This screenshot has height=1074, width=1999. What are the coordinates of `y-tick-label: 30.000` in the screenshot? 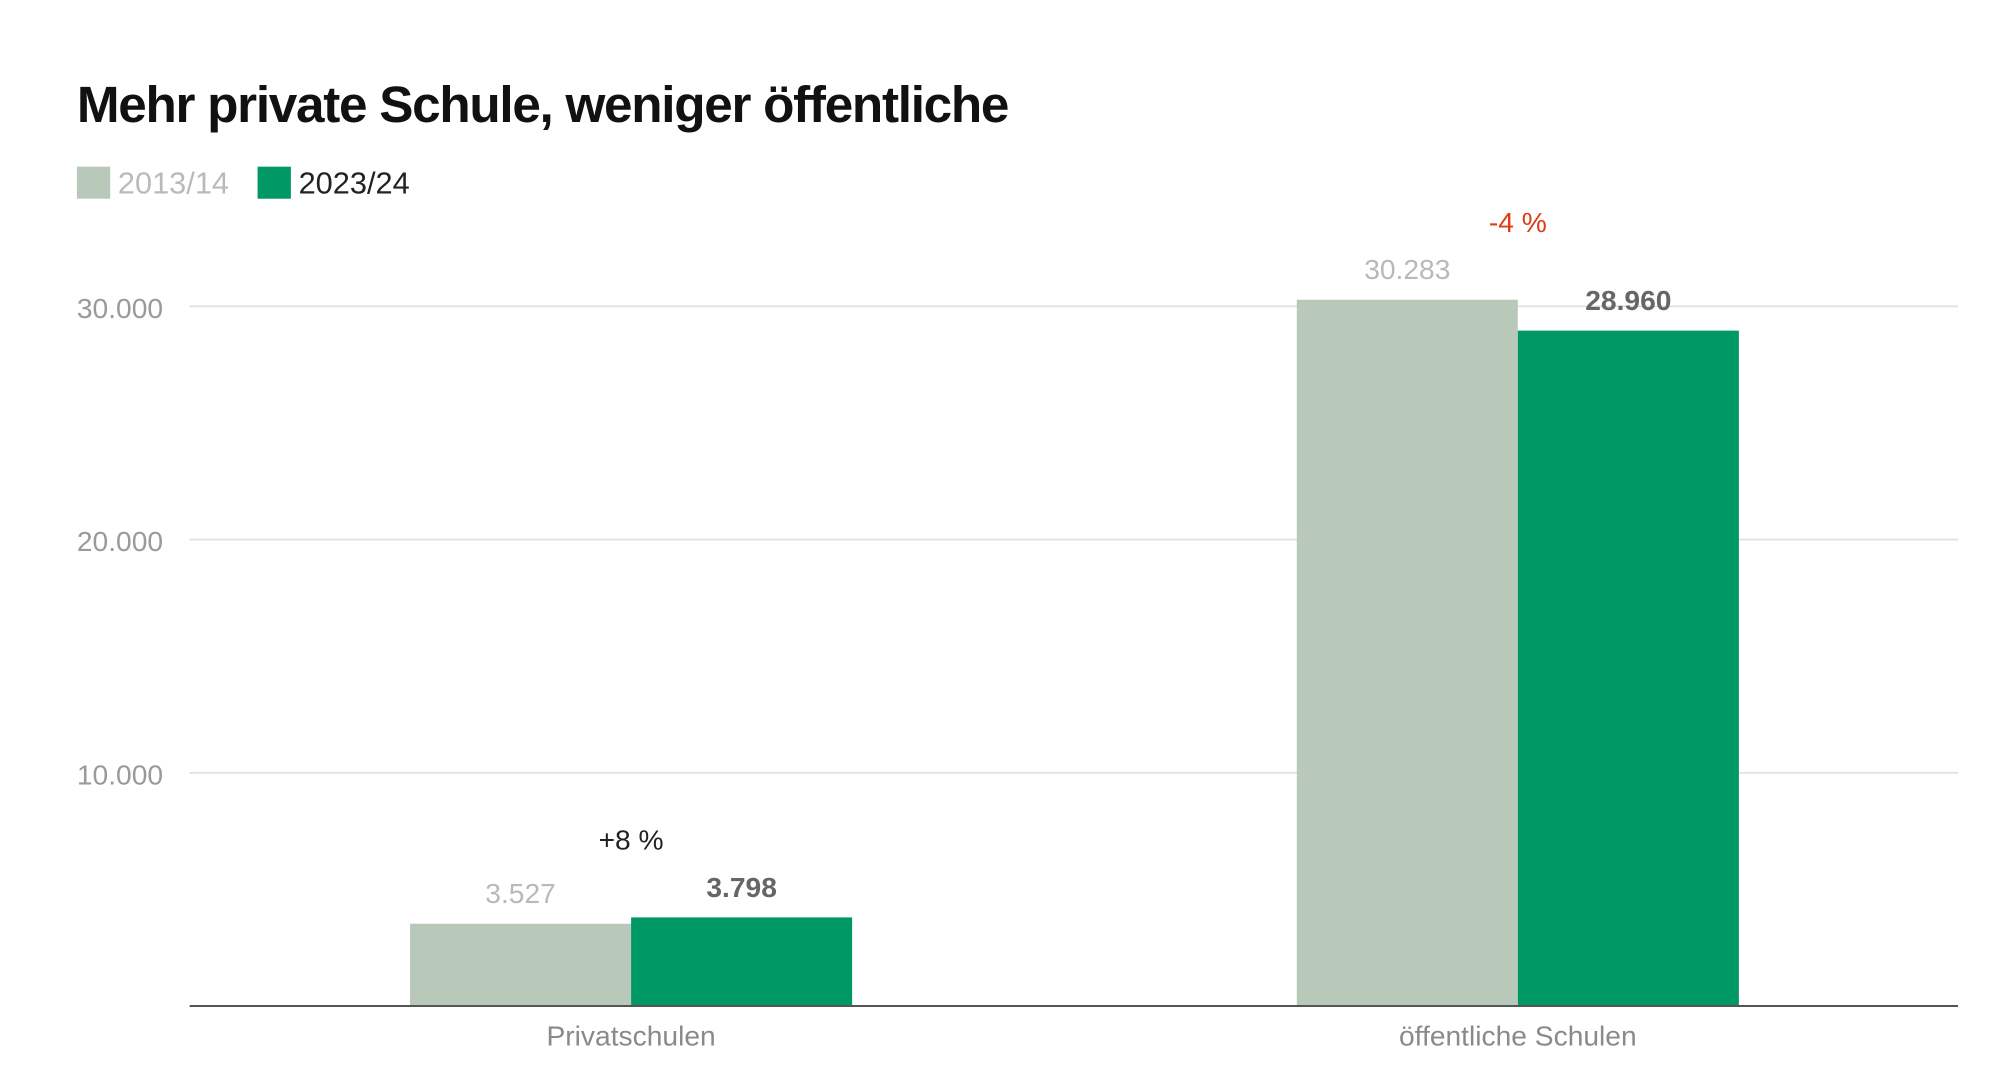 It's located at (120, 308).